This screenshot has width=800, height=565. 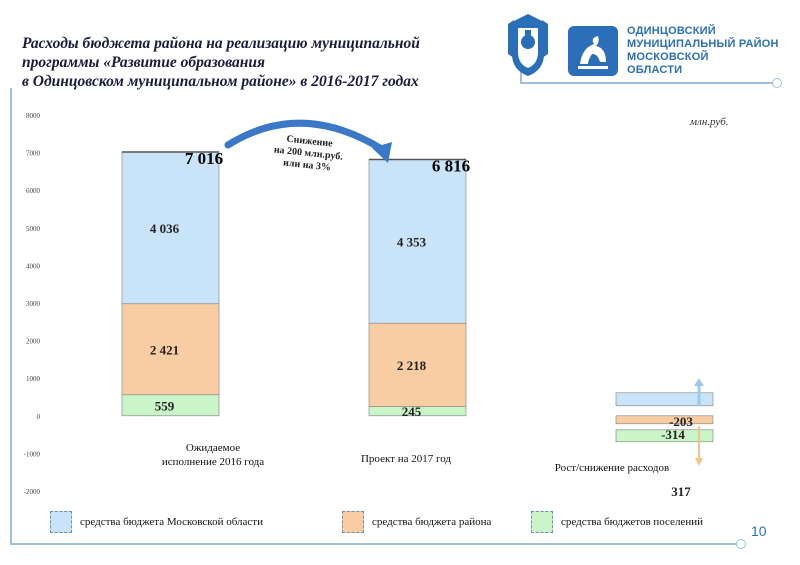 I want to click on data-label: -203, so click(x=681, y=421).